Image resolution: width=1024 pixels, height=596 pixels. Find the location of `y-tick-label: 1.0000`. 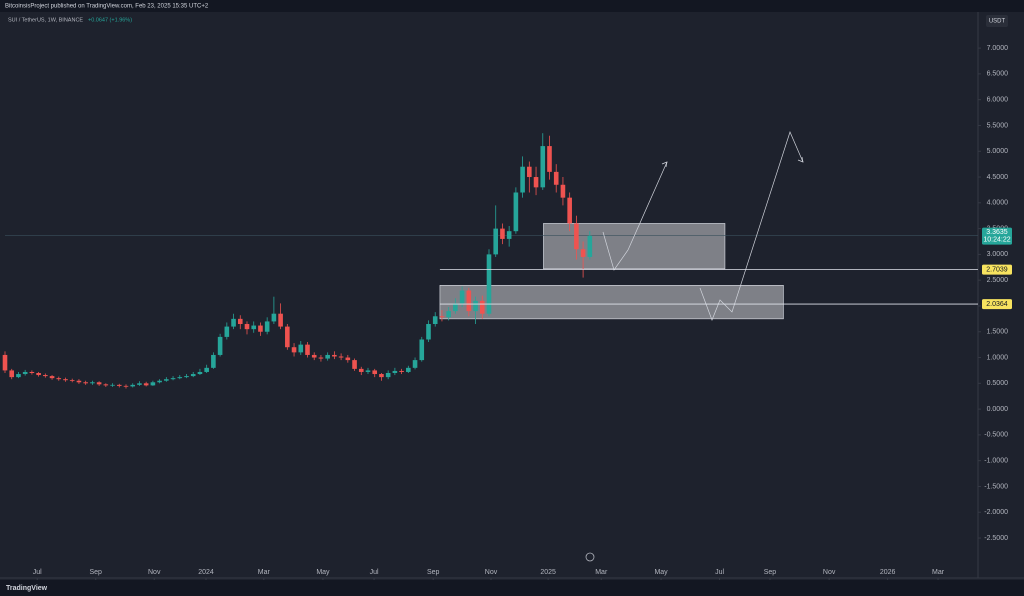

y-tick-label: 1.0000 is located at coordinates (998, 357).